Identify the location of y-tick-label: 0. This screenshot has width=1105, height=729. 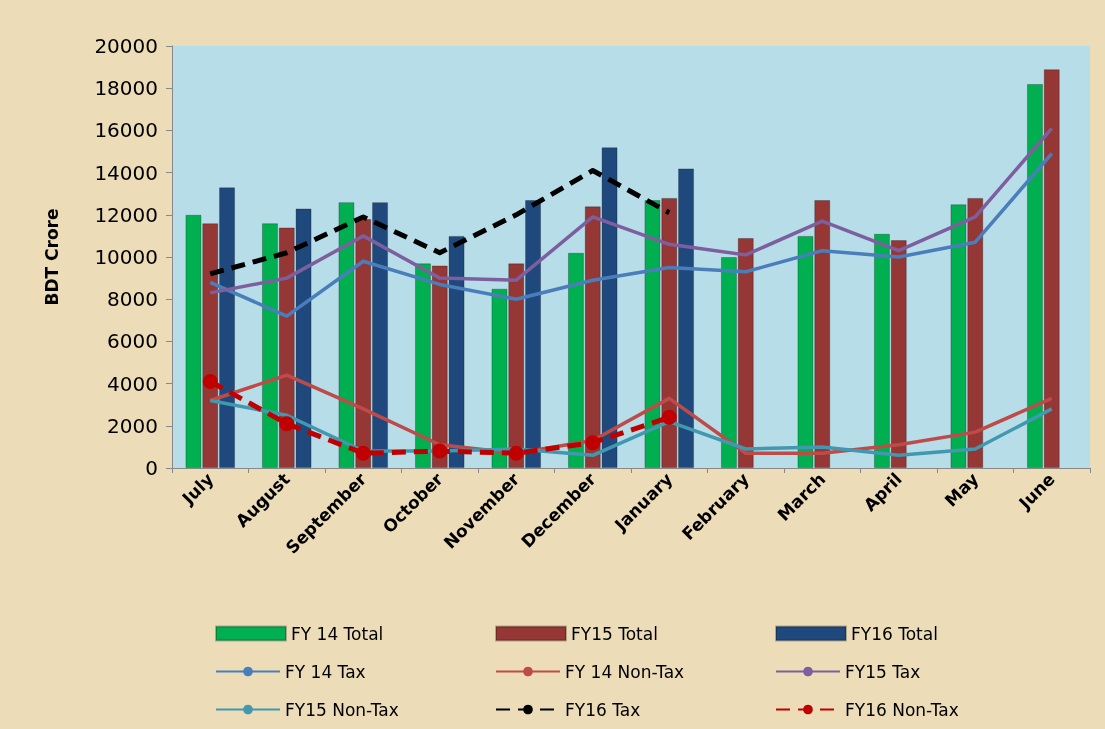
(151, 468).